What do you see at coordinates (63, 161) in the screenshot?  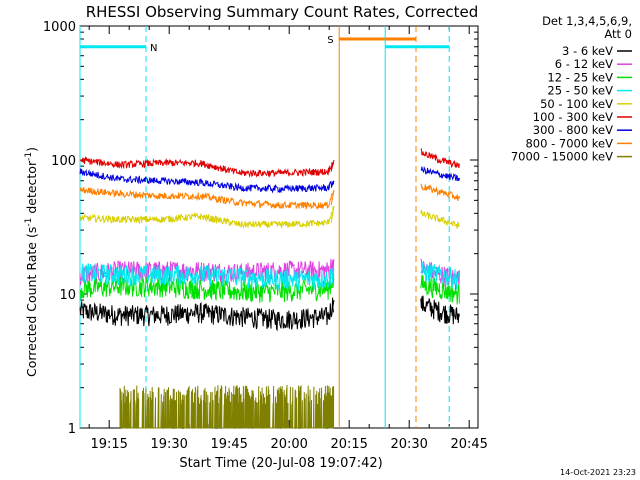 I see `y-tick-label: 100` at bounding box center [63, 161].